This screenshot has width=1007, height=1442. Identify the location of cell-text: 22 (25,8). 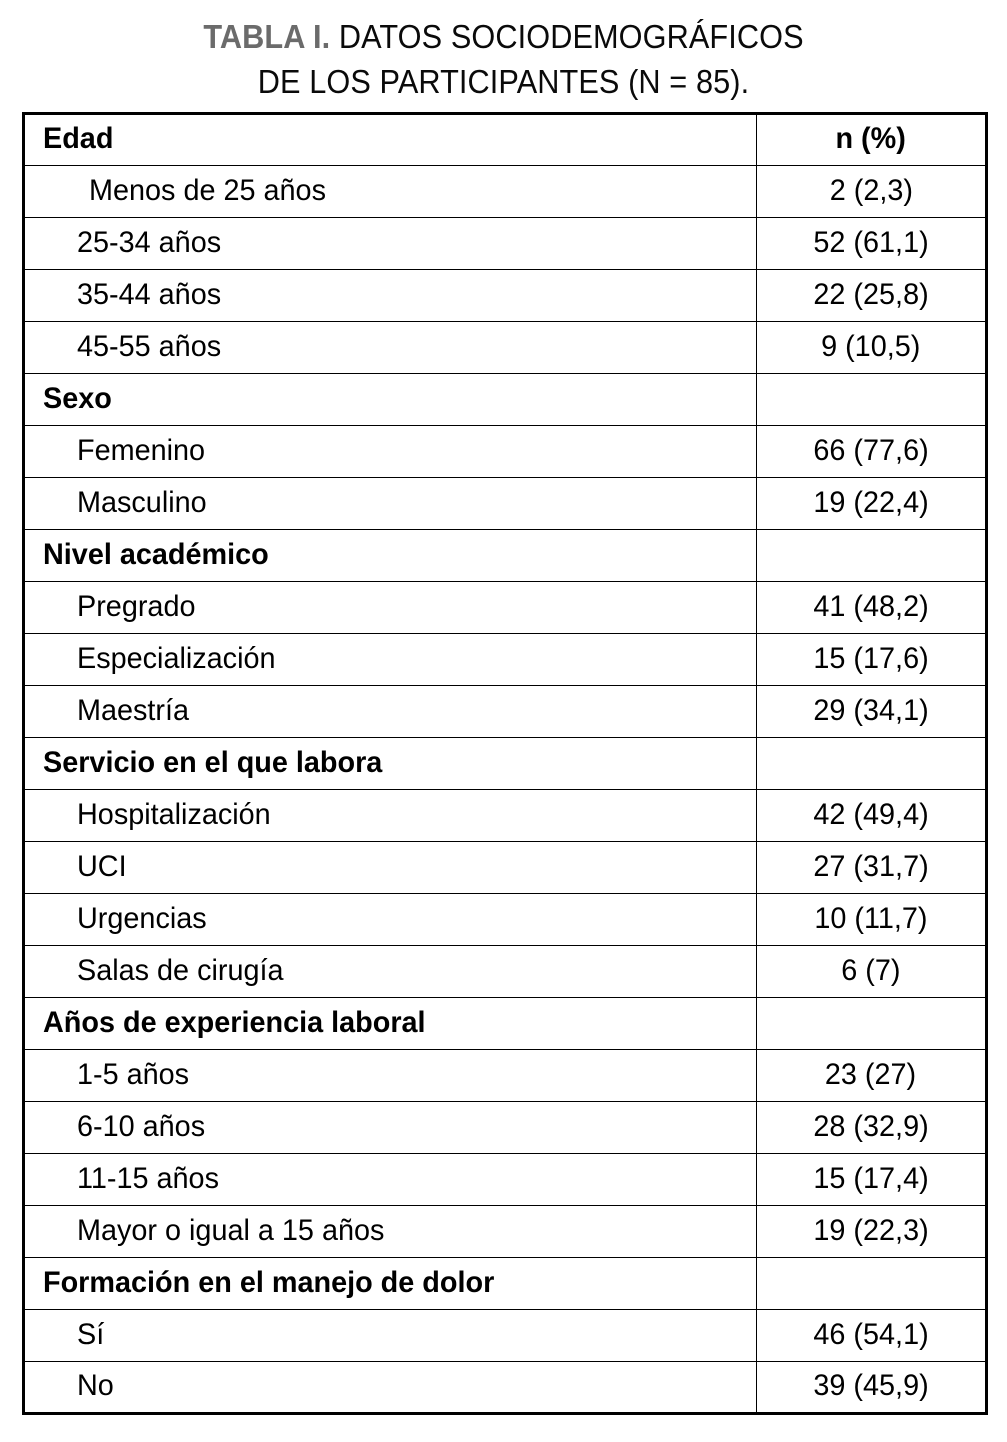
(871, 294).